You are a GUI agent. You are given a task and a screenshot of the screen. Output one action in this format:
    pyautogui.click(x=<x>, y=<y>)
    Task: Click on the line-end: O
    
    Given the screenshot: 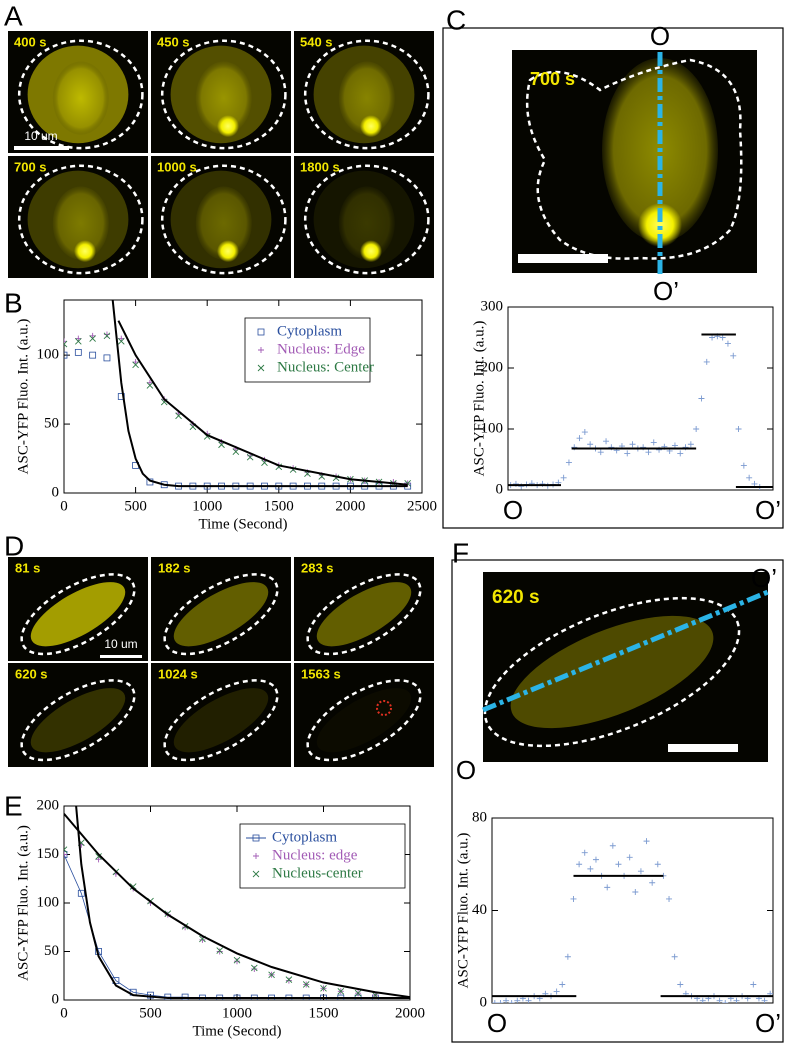 What is the action you would take?
    pyautogui.click(x=660, y=36)
    